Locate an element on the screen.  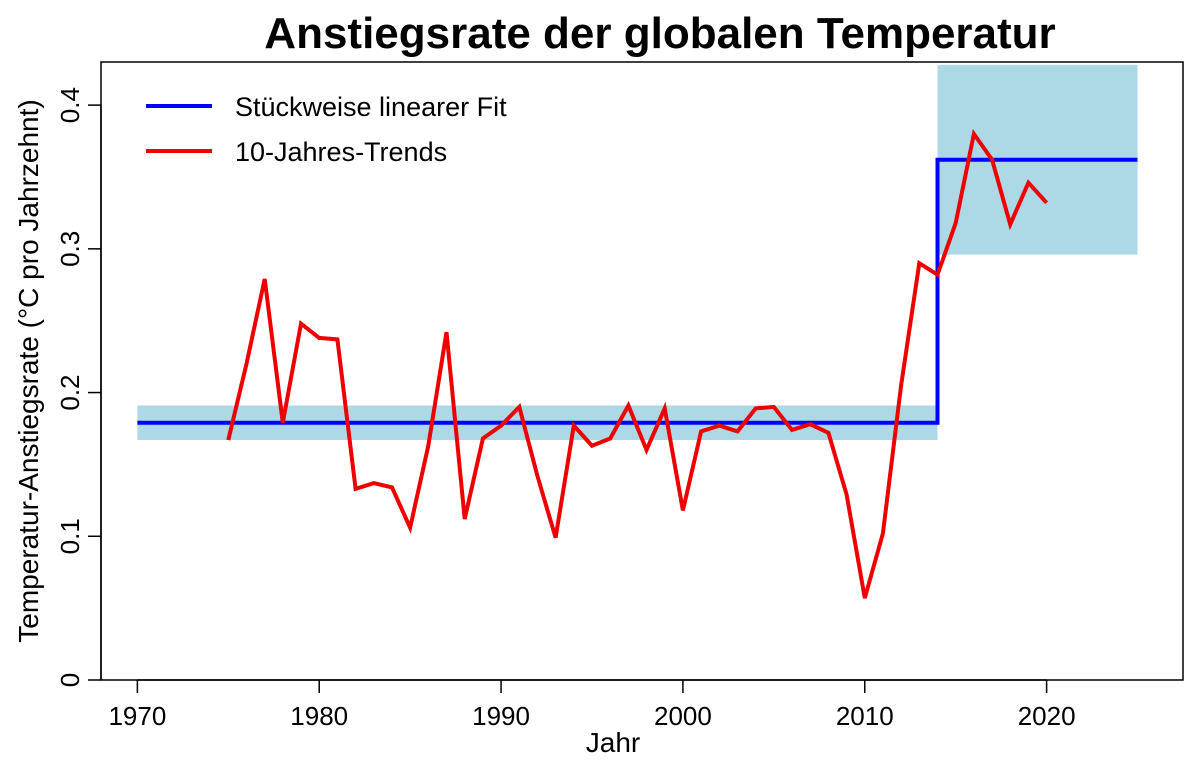
x-tick-label: 1980 is located at coordinates (319, 716).